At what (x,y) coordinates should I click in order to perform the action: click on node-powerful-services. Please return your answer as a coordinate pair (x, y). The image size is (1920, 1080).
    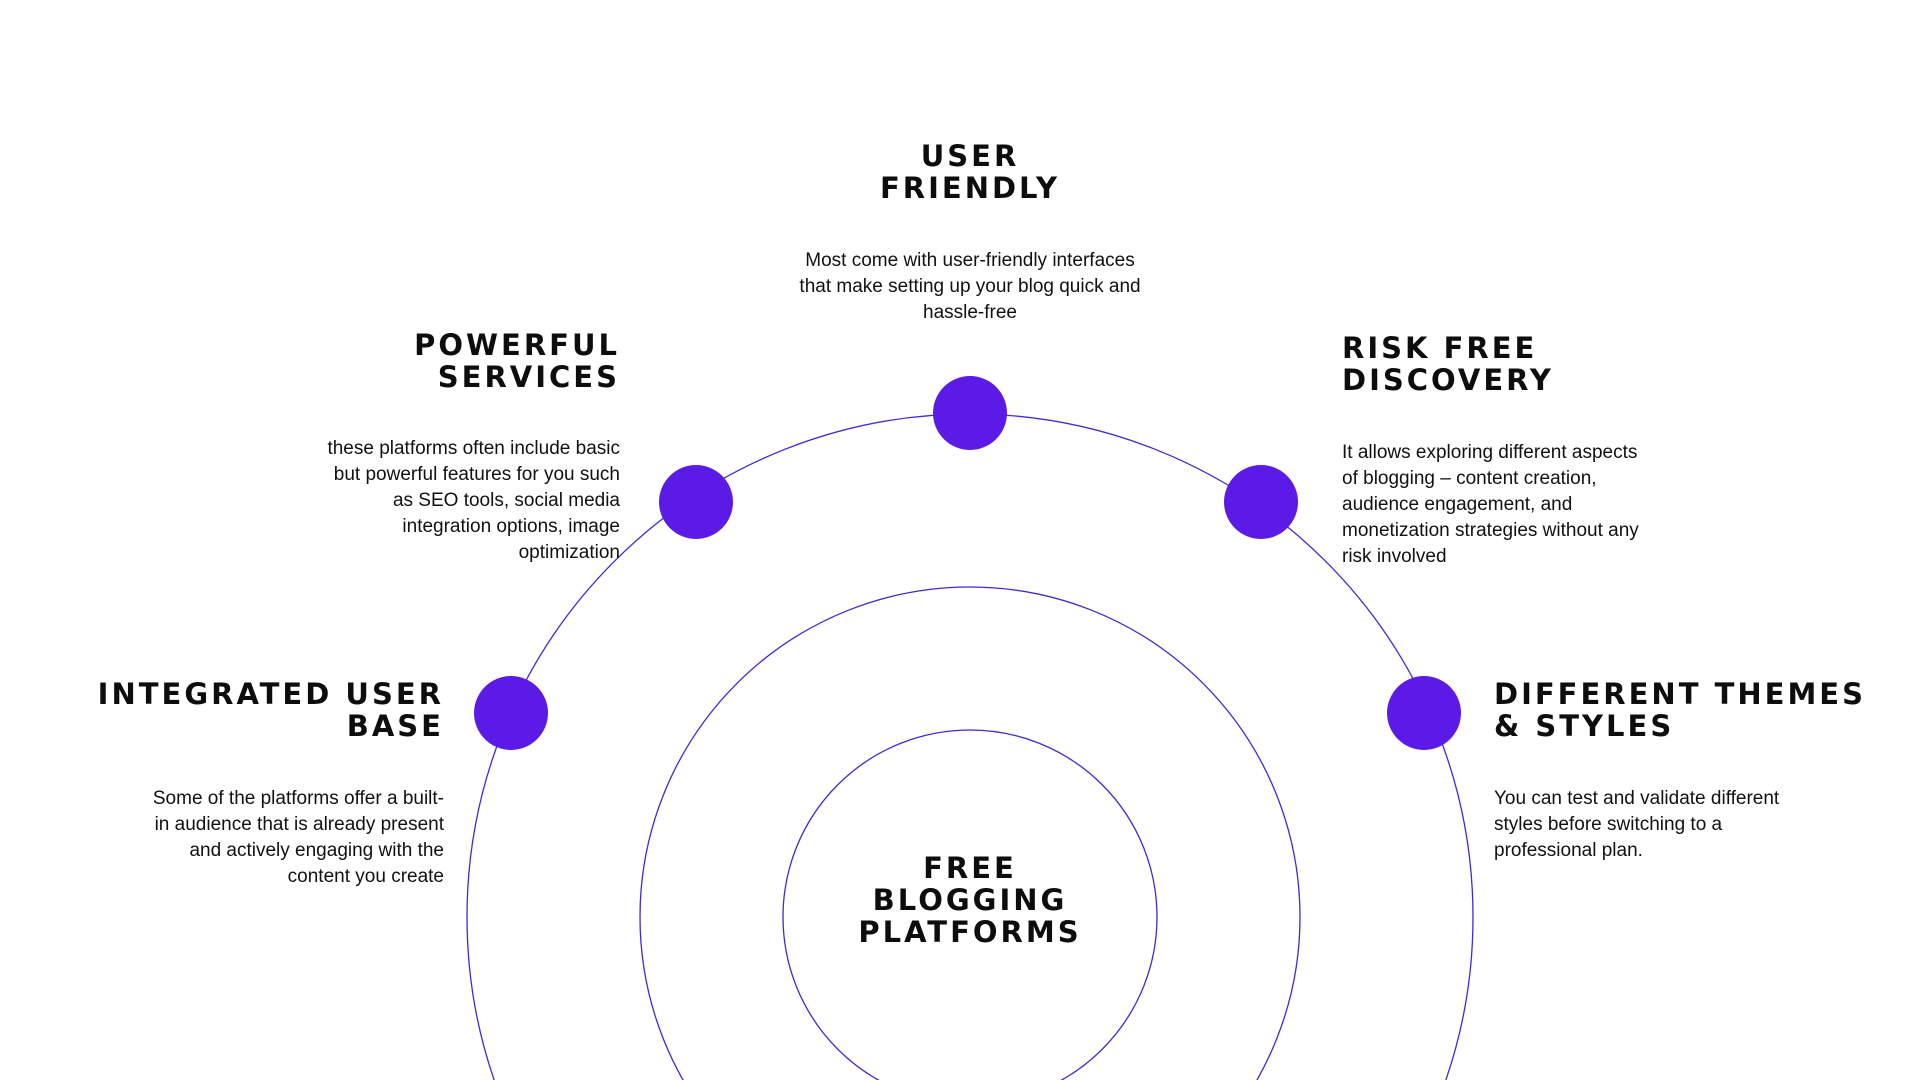
    Looking at the image, I should click on (696, 502).